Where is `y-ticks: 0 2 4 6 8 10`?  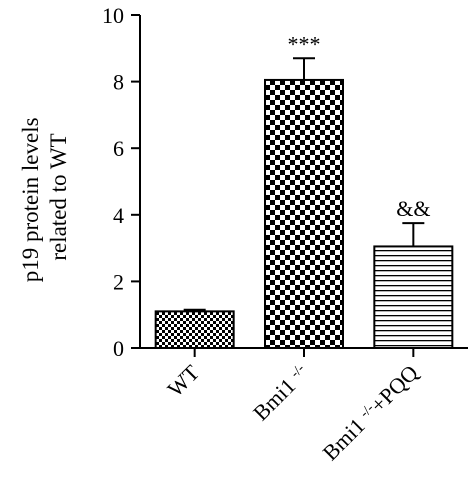
y-ticks: 0 2 4 6 8 10 is located at coordinates (121, 182).